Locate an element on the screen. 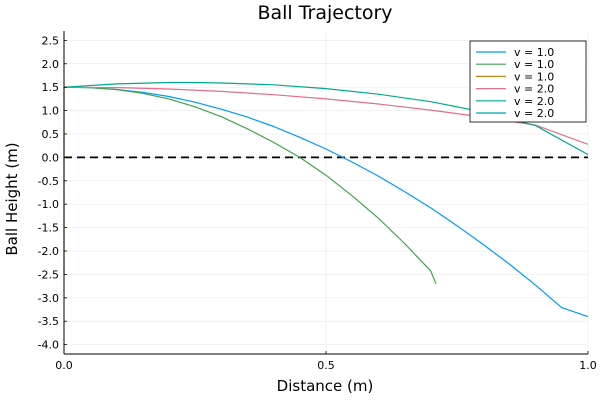  y-tick-label: 0.0 is located at coordinates (51, 157).